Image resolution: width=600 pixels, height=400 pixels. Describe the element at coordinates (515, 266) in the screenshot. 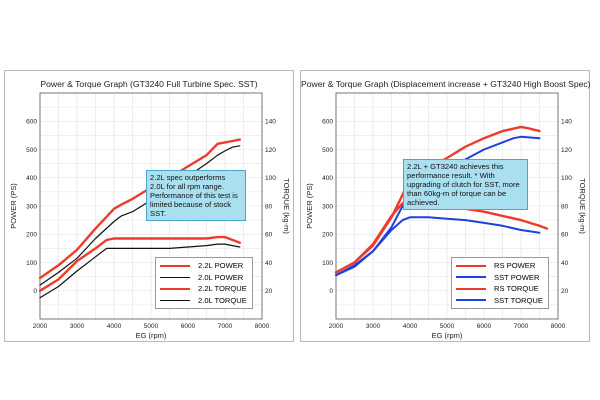

I see `legend-label: RS POWER` at that location.